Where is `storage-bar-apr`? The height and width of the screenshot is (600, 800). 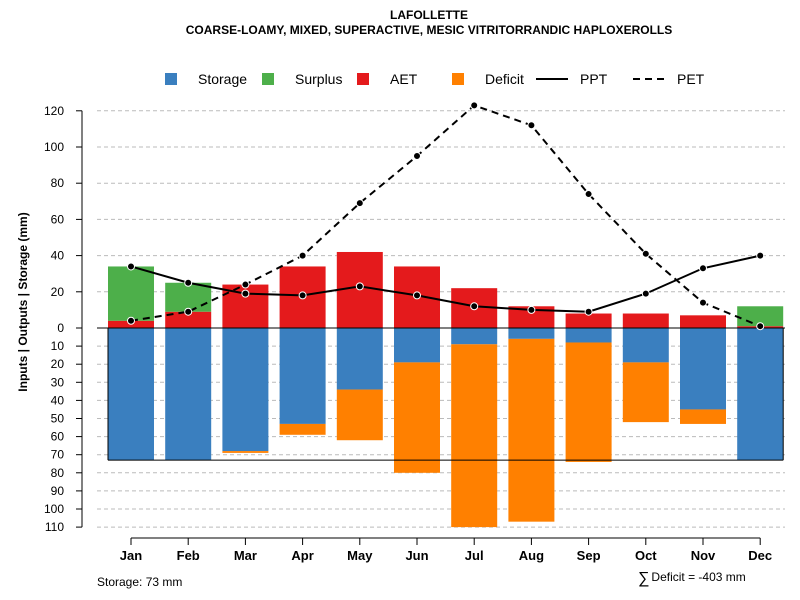 storage-bar-apr is located at coordinates (302, 376).